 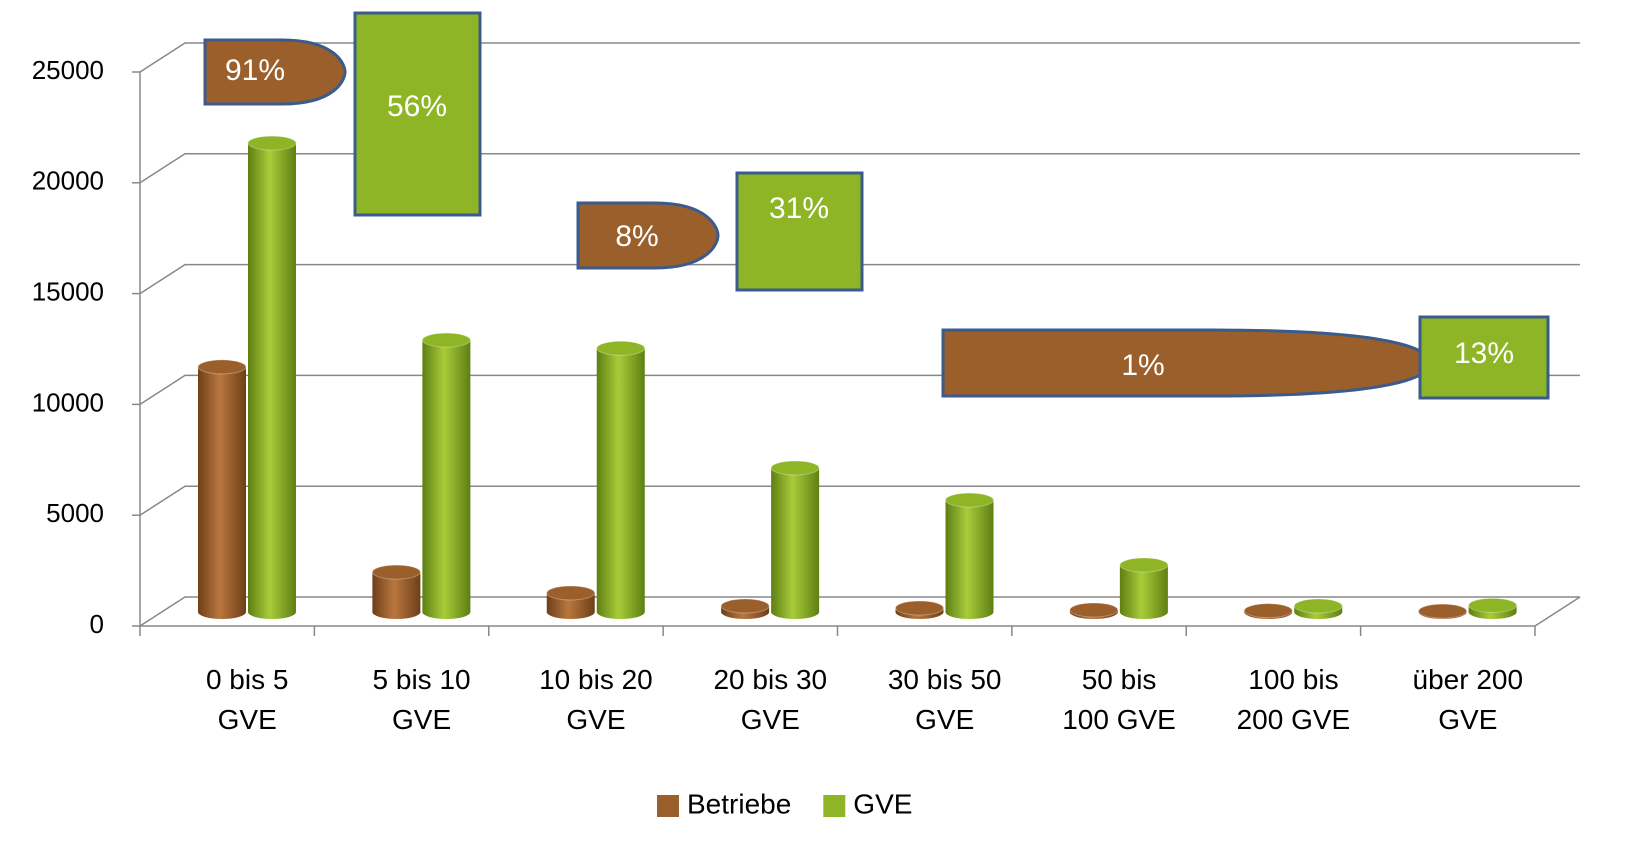 I want to click on legend-label: Betriebe, so click(x=739, y=803).